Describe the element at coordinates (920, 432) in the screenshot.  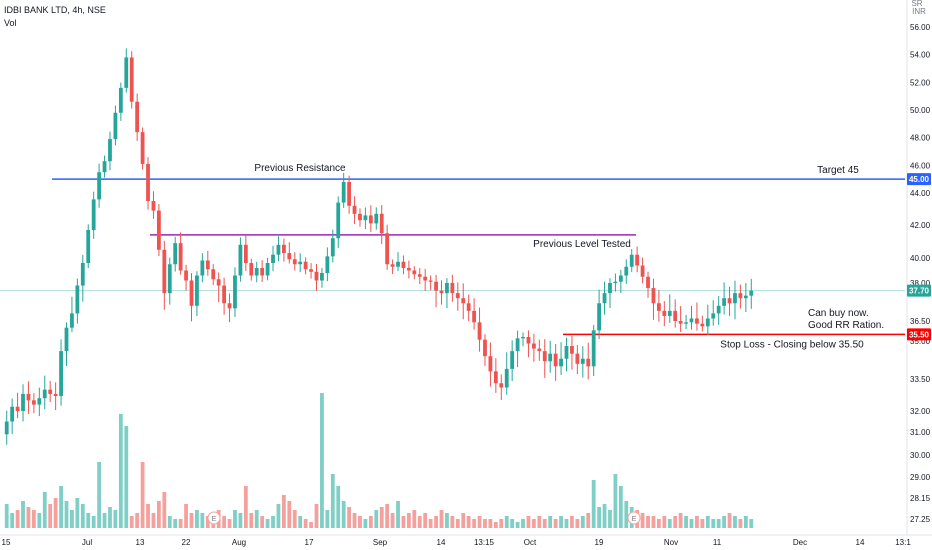
I see `y-tick-label: 31.00` at that location.